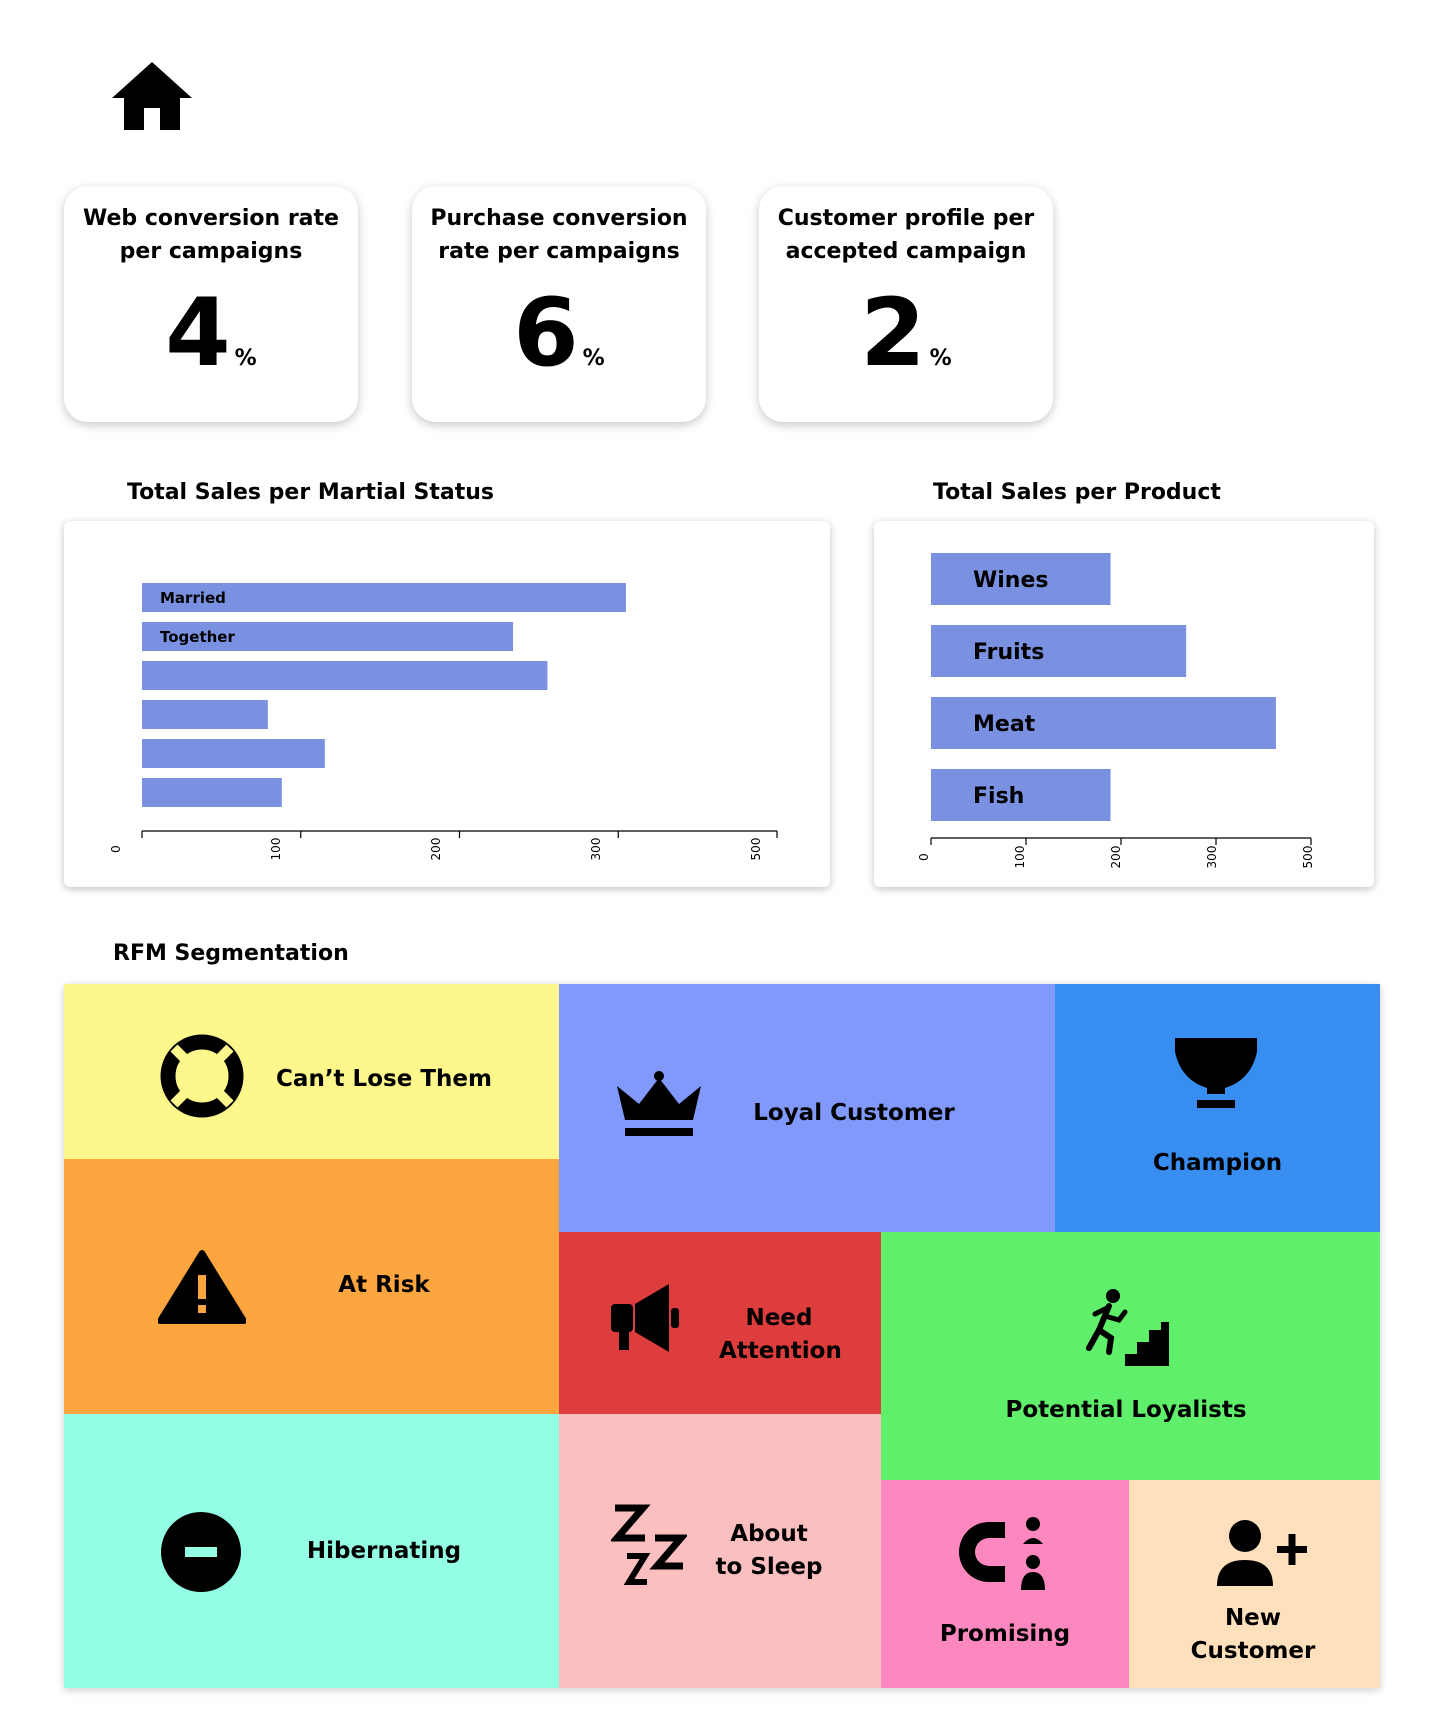 This screenshot has width=1440, height=1735. Describe the element at coordinates (1008, 652) in the screenshot. I see `bar-label: Fruits` at that location.